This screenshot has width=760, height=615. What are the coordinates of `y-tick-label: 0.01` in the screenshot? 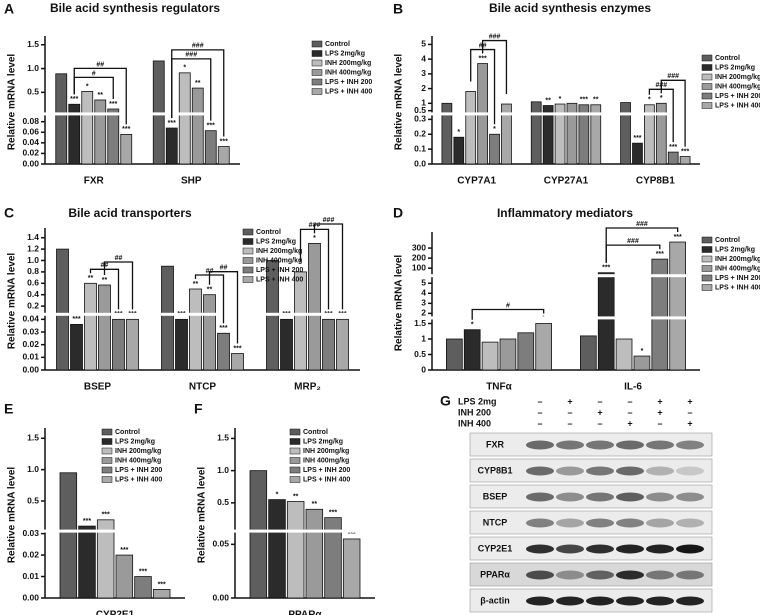 It's located at (30, 576).